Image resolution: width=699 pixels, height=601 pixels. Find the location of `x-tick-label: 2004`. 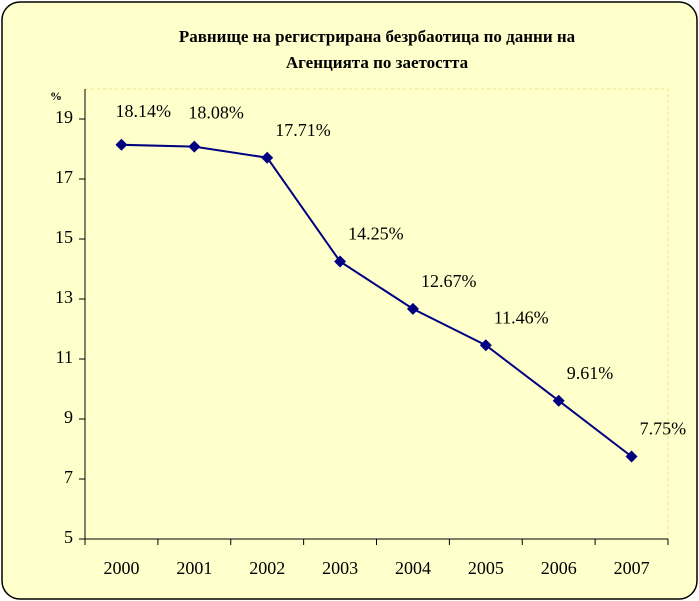

x-tick-label: 2004 is located at coordinates (413, 568).